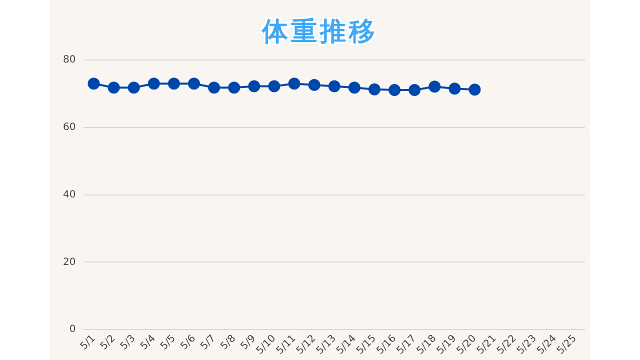 This screenshot has height=360, width=640. Describe the element at coordinates (188, 342) in the screenshot. I see `x-tick-label: 5/6` at that location.